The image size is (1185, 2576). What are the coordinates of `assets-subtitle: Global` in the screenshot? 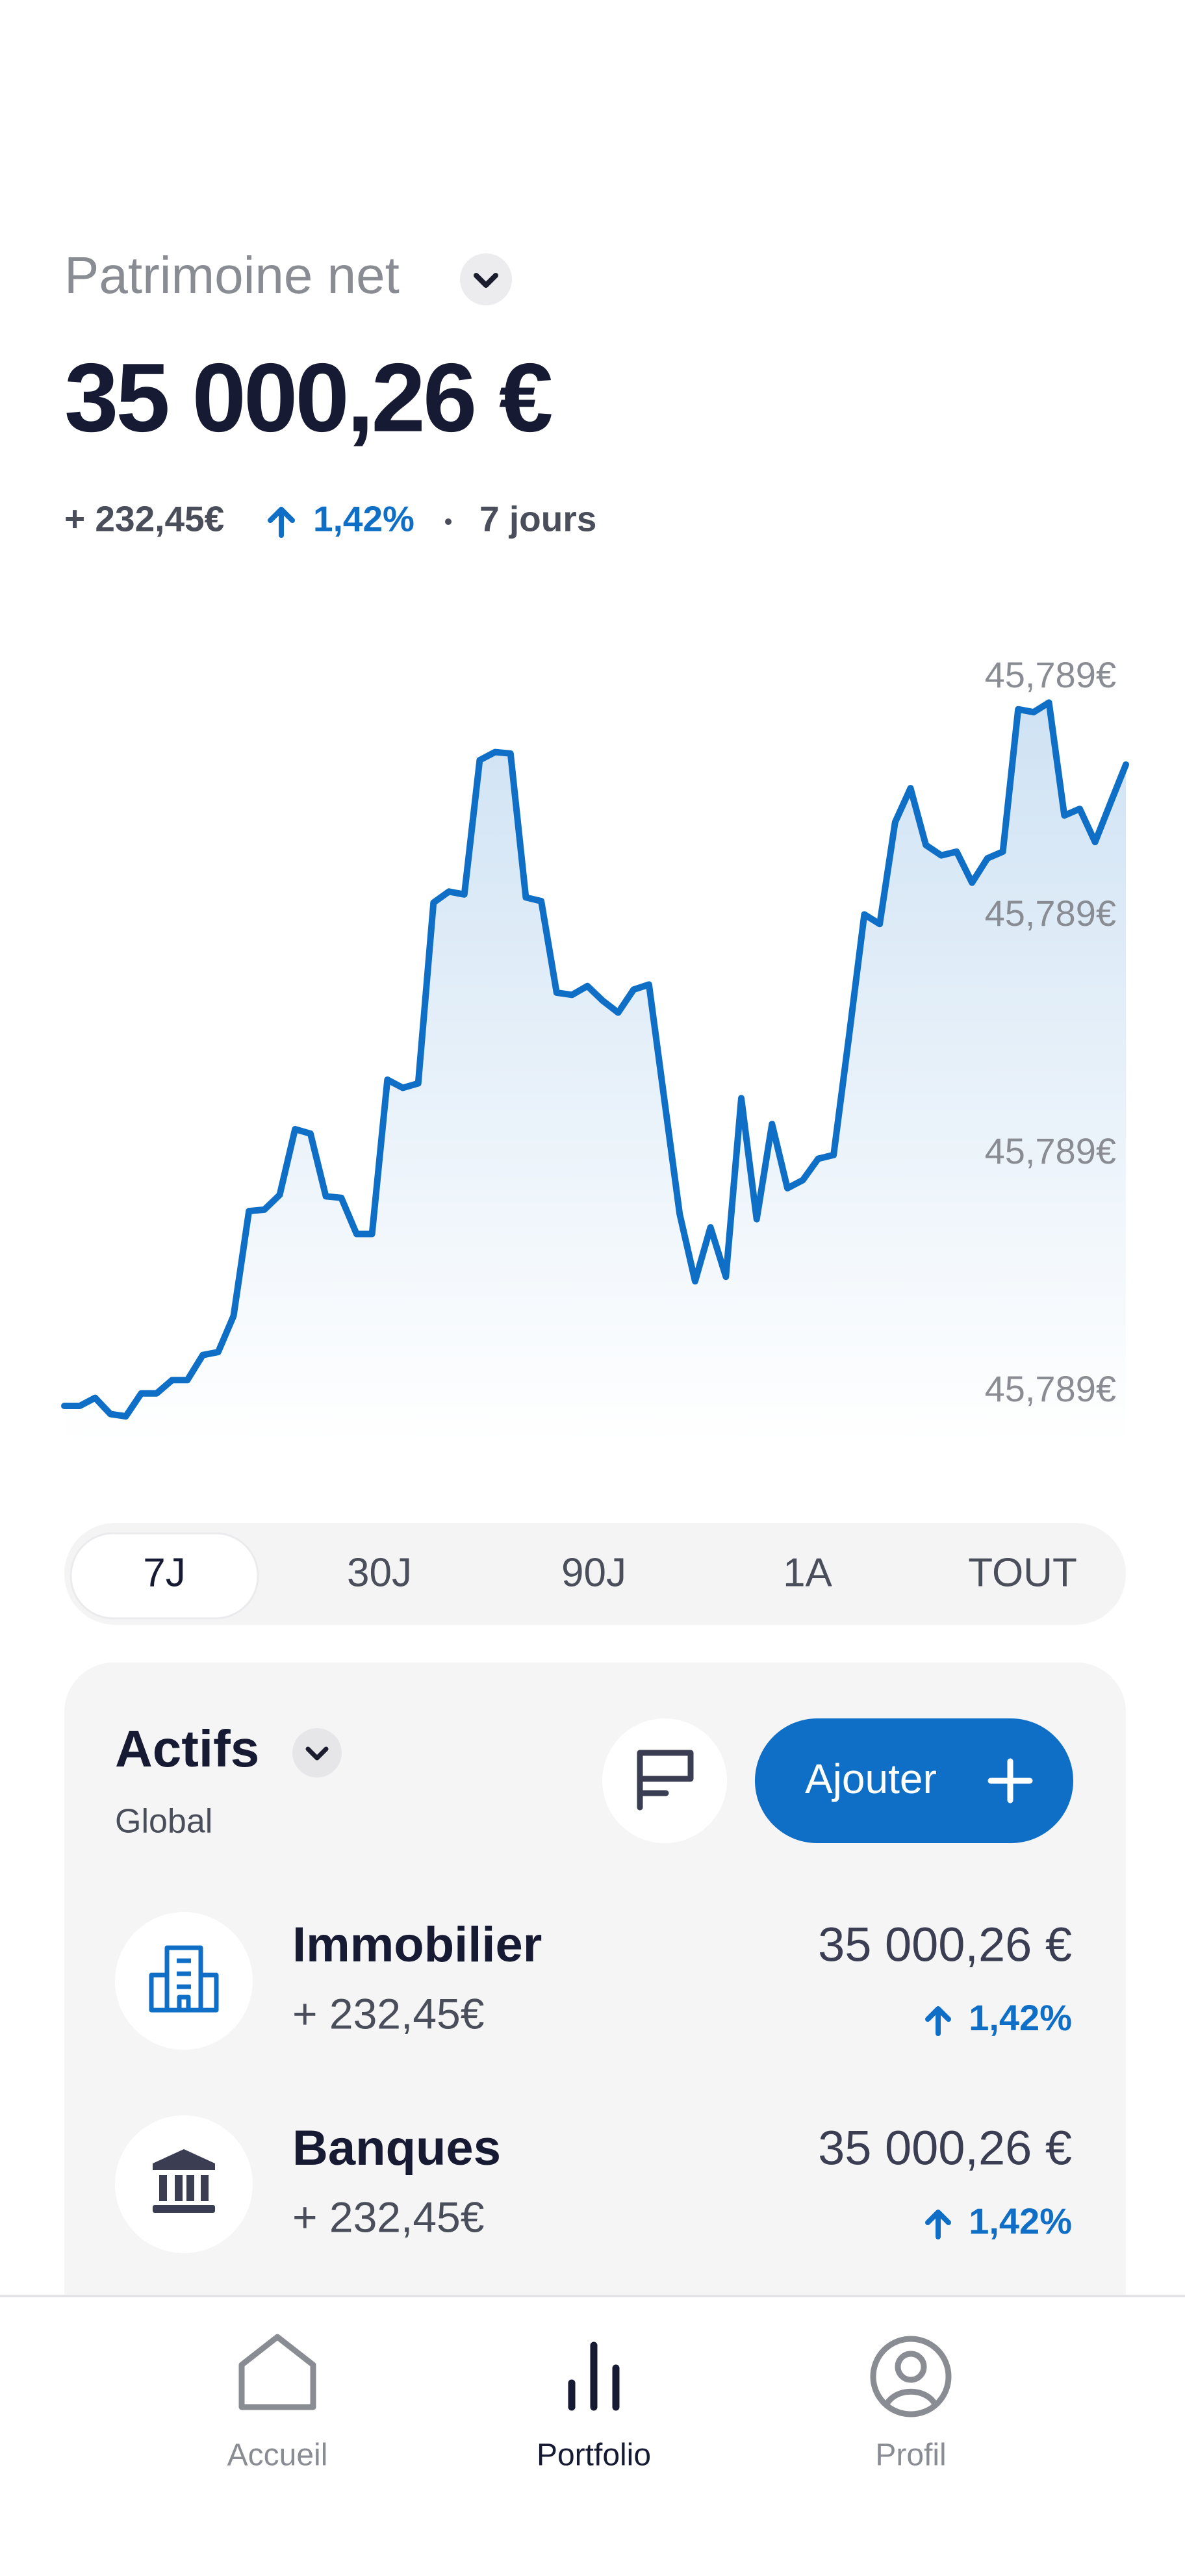 It's located at (163, 1822).